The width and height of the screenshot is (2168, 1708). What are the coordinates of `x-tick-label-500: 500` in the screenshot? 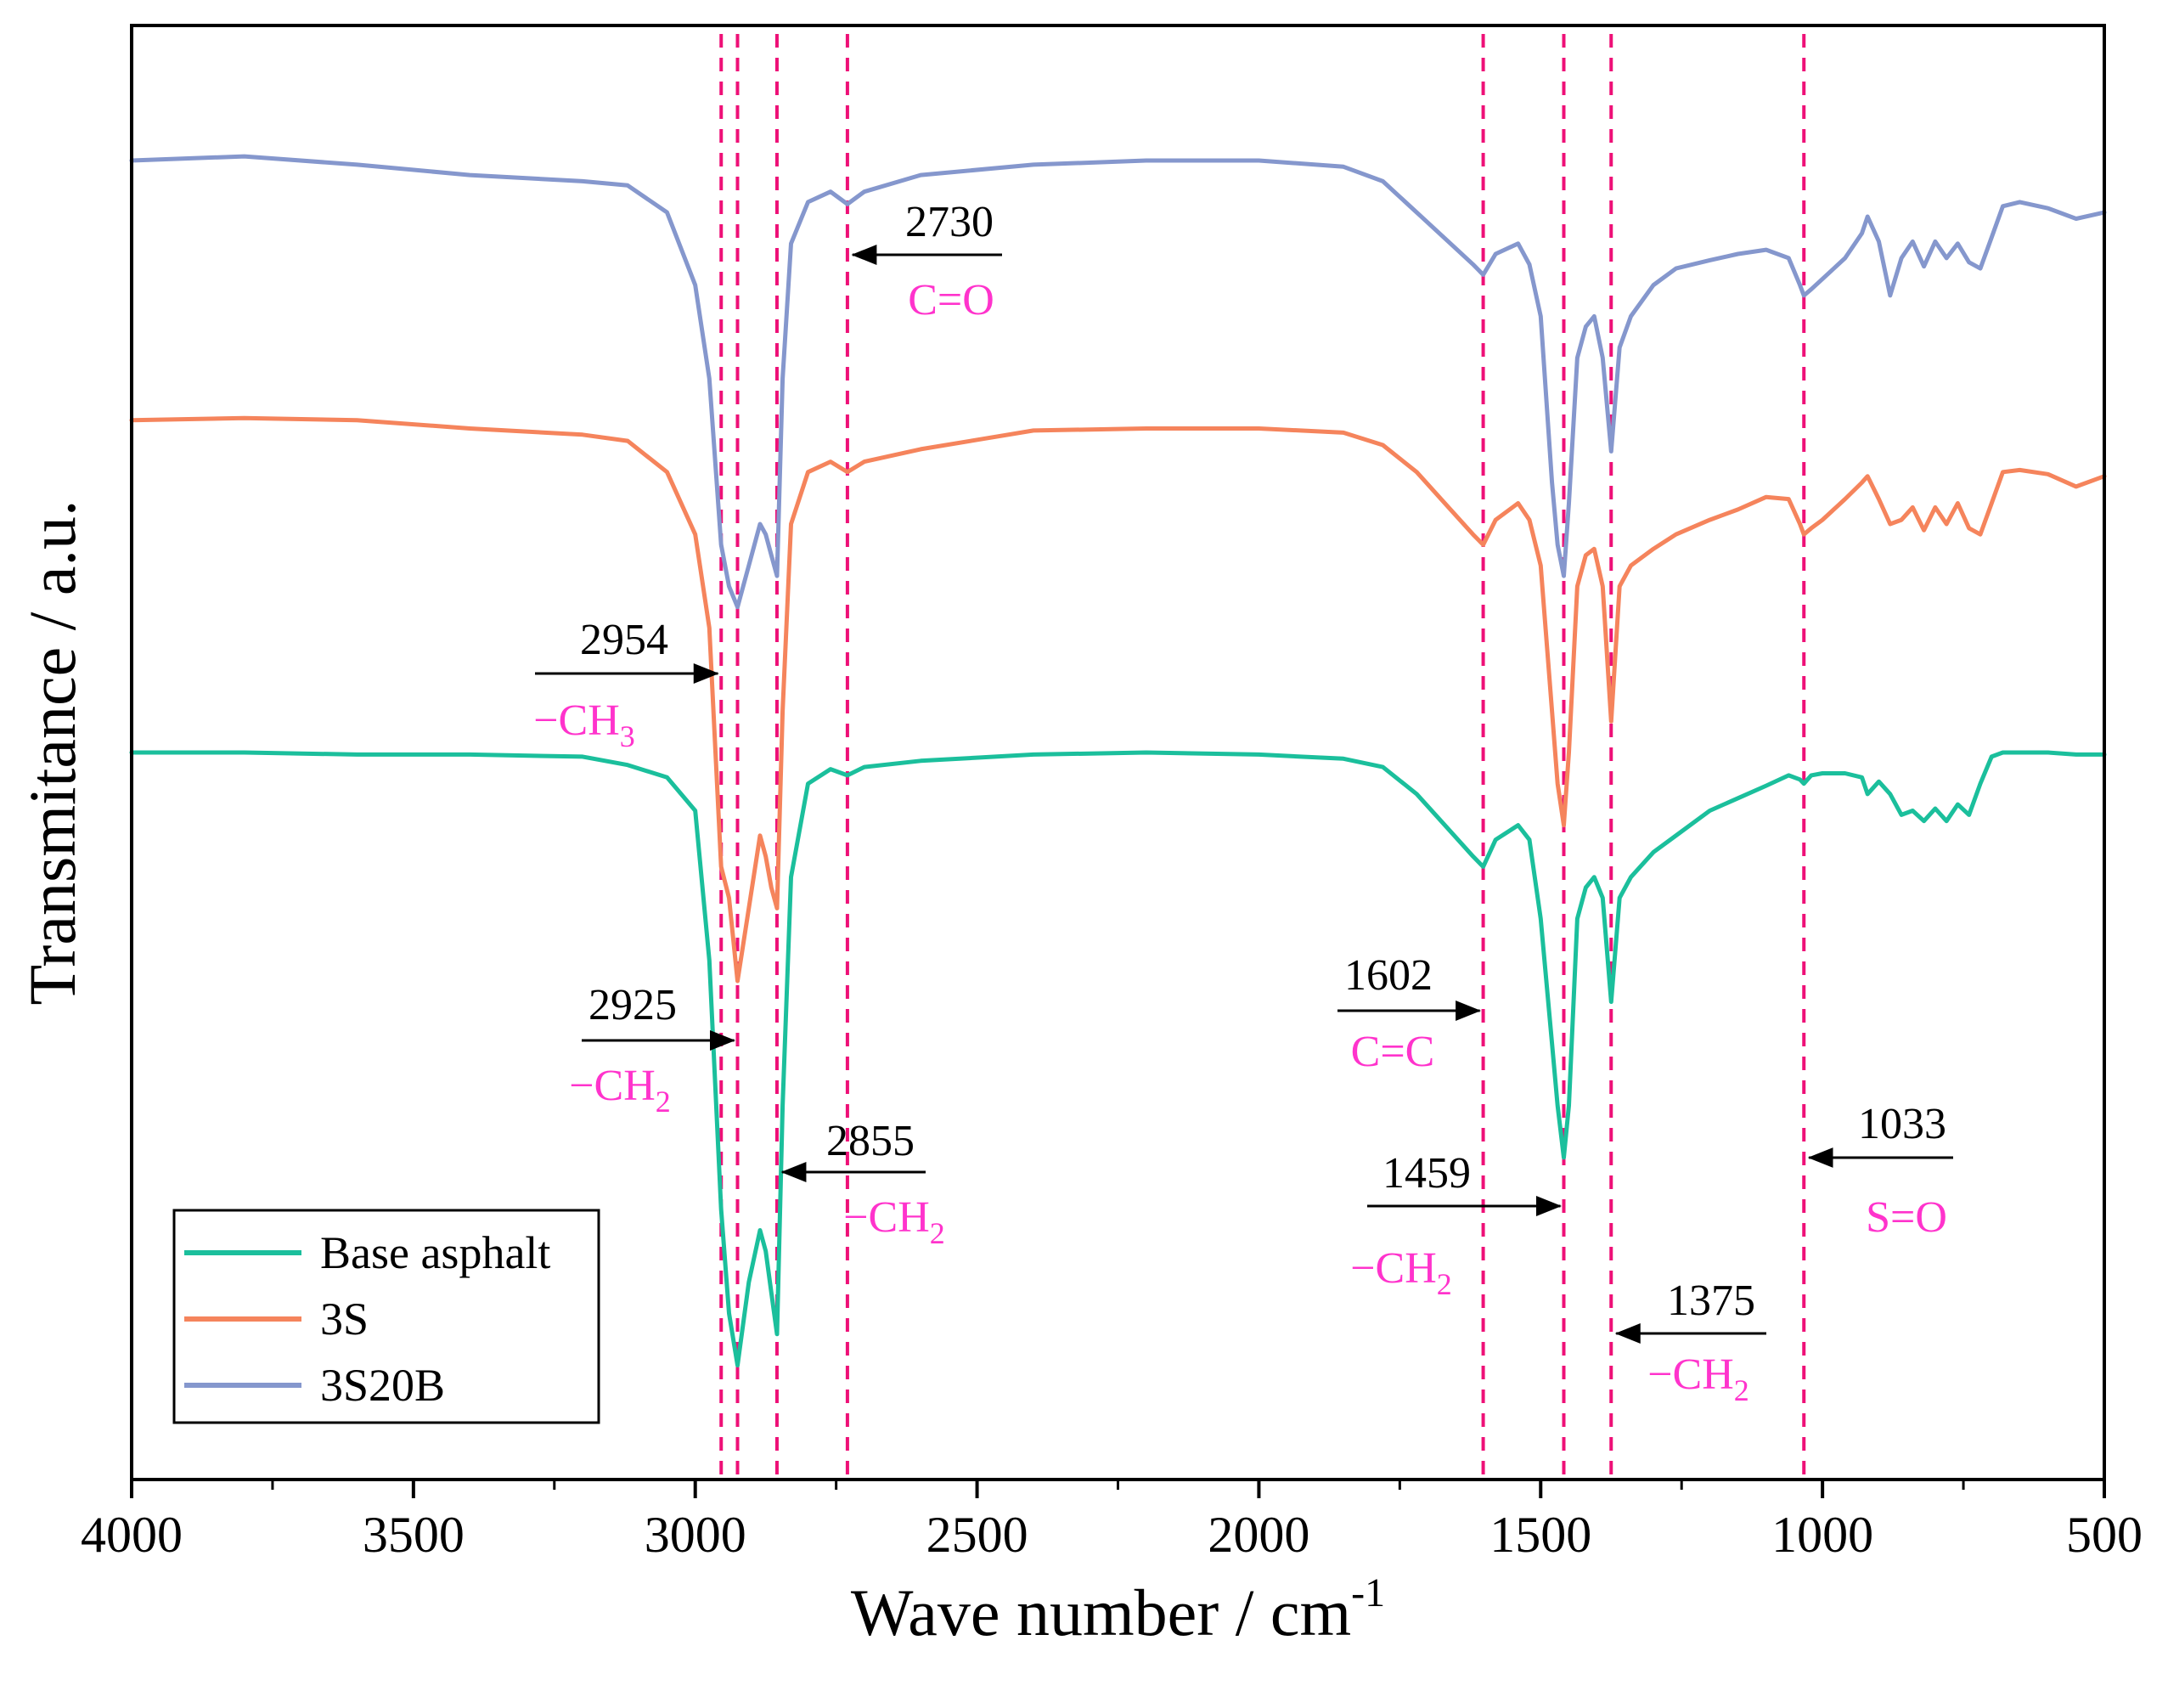 It's located at (2104, 1535).